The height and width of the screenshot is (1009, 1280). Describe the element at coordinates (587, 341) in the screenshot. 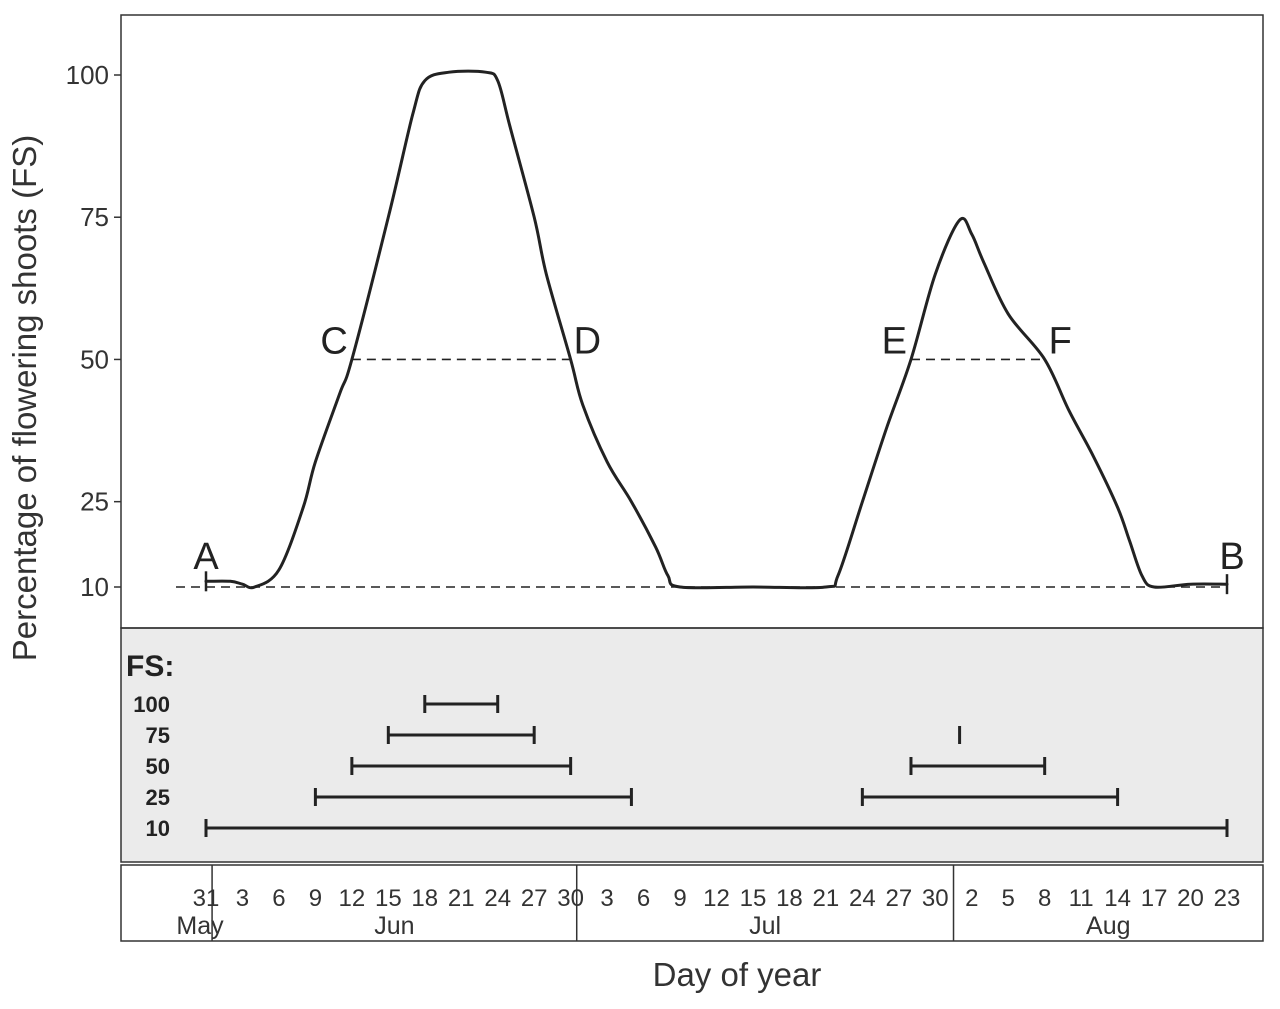

I see `point-label: D` at that location.